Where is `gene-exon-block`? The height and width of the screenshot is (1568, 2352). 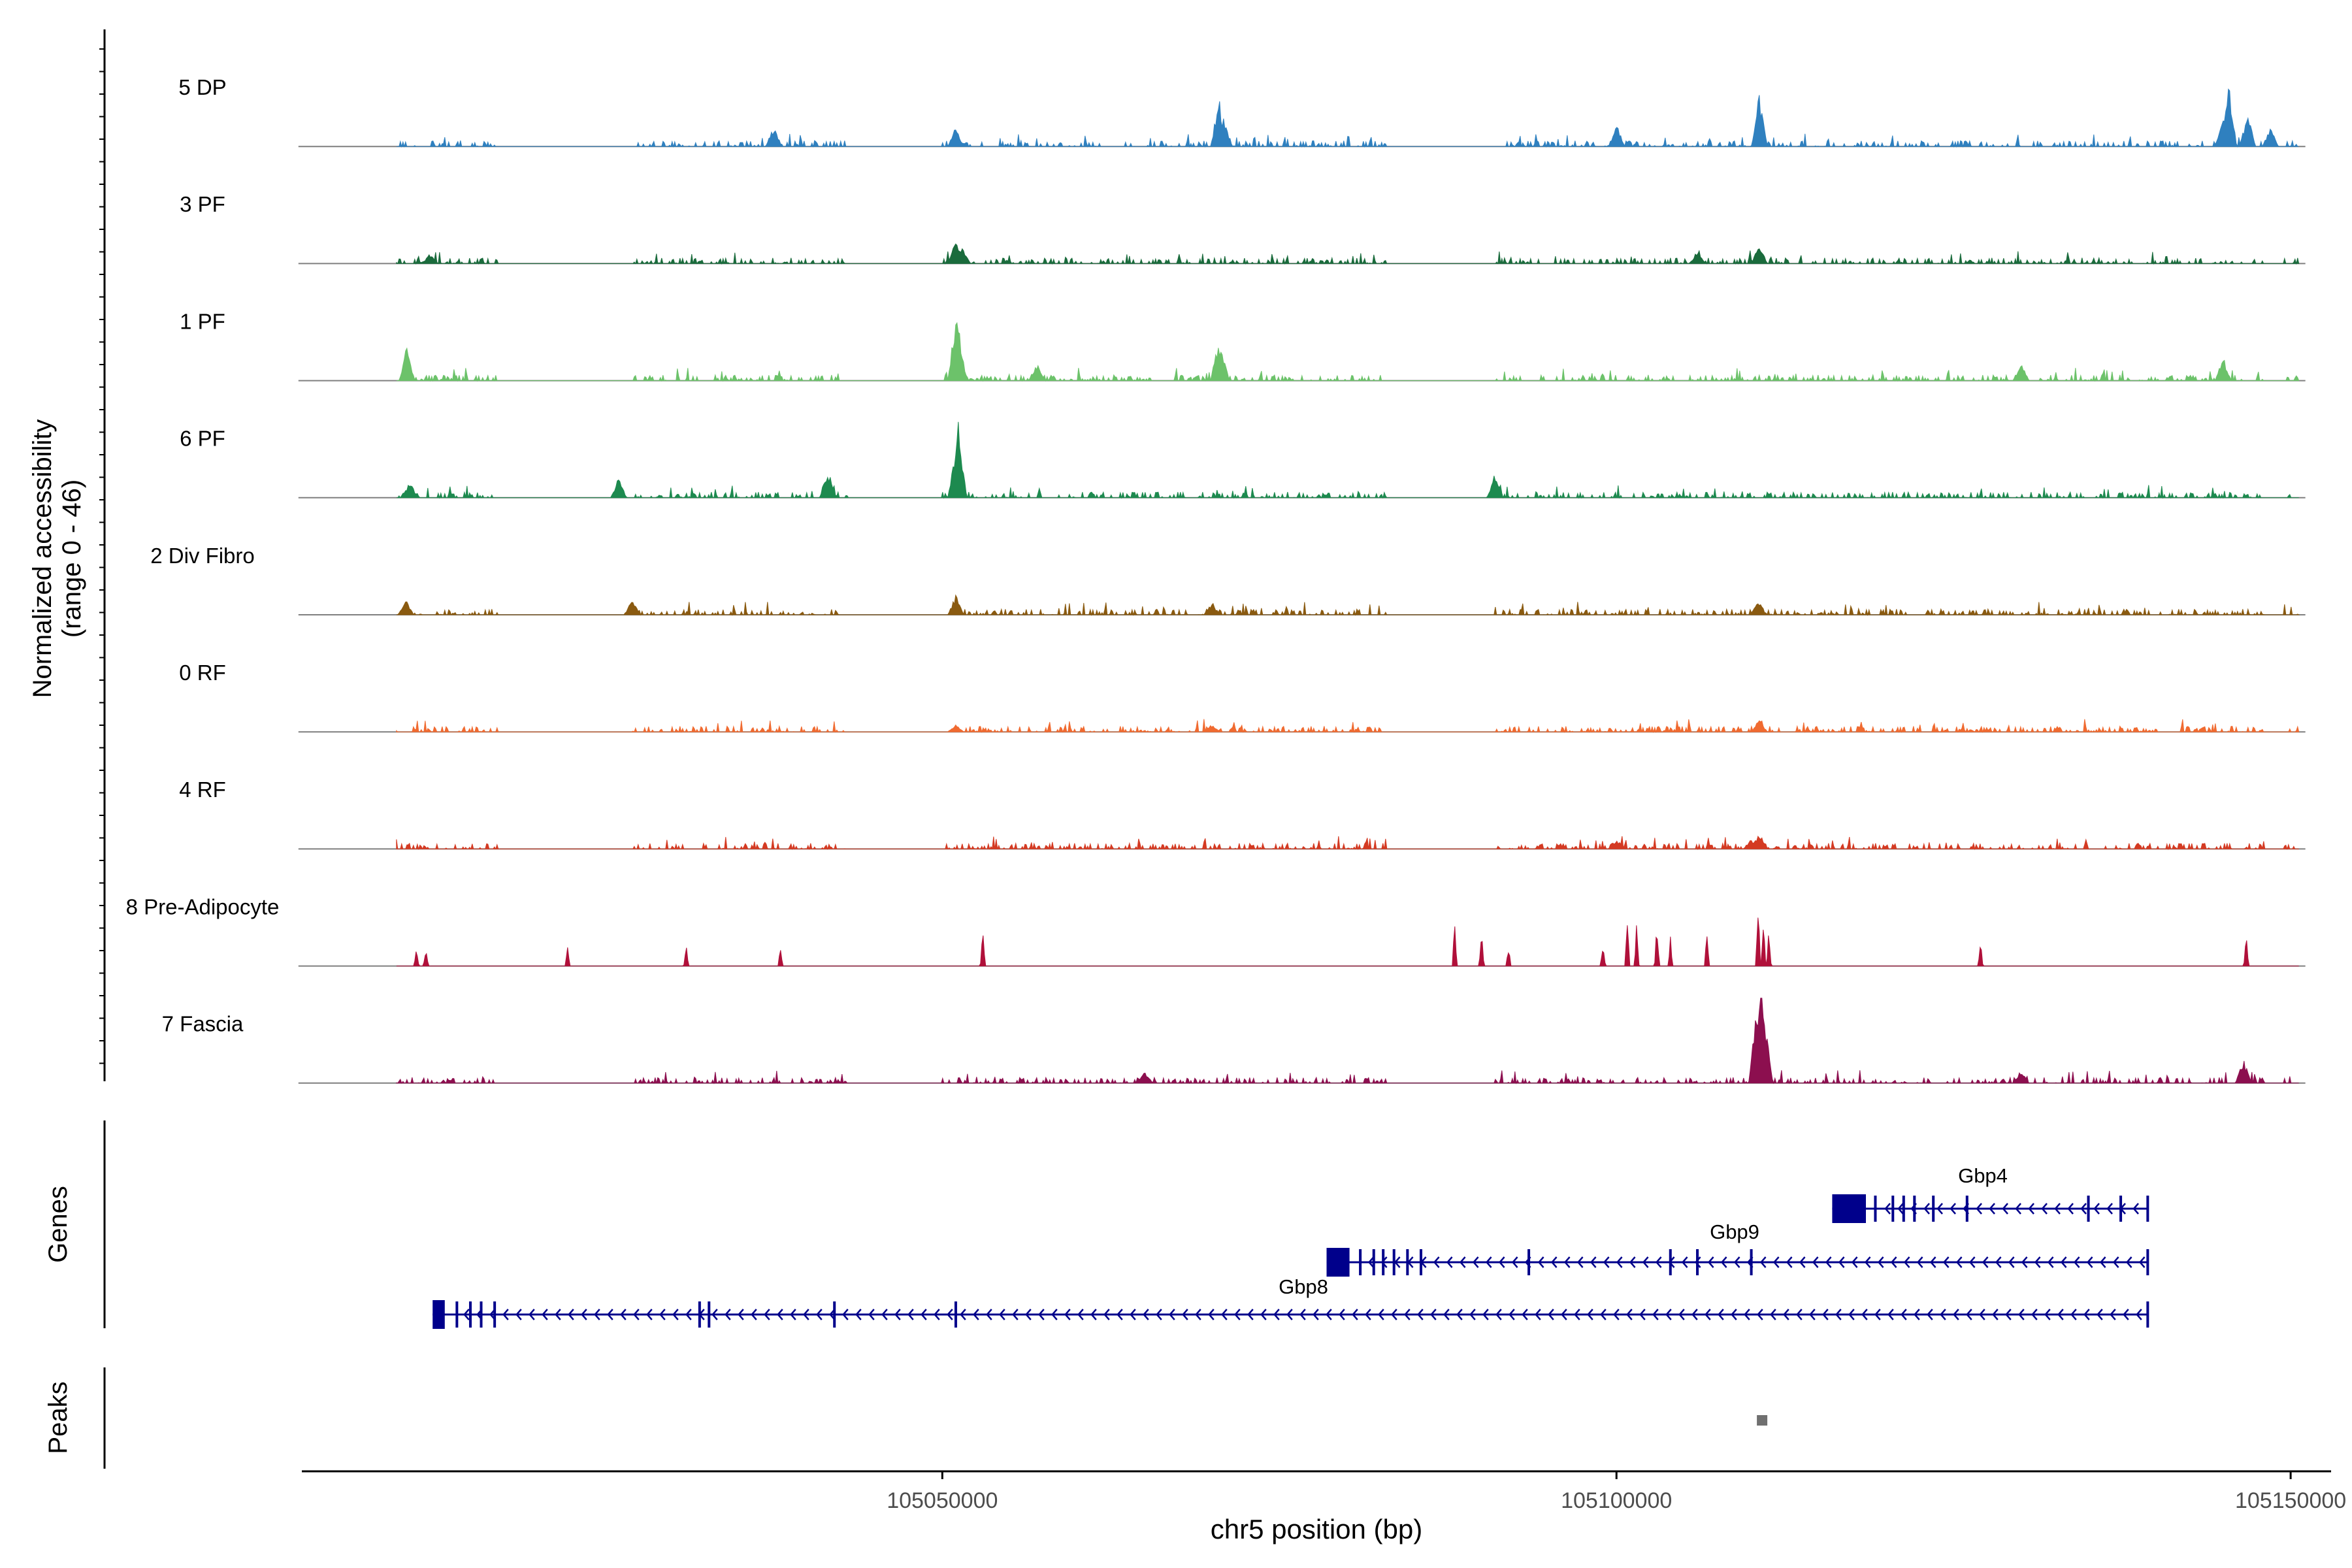 gene-exon-block is located at coordinates (439, 1314).